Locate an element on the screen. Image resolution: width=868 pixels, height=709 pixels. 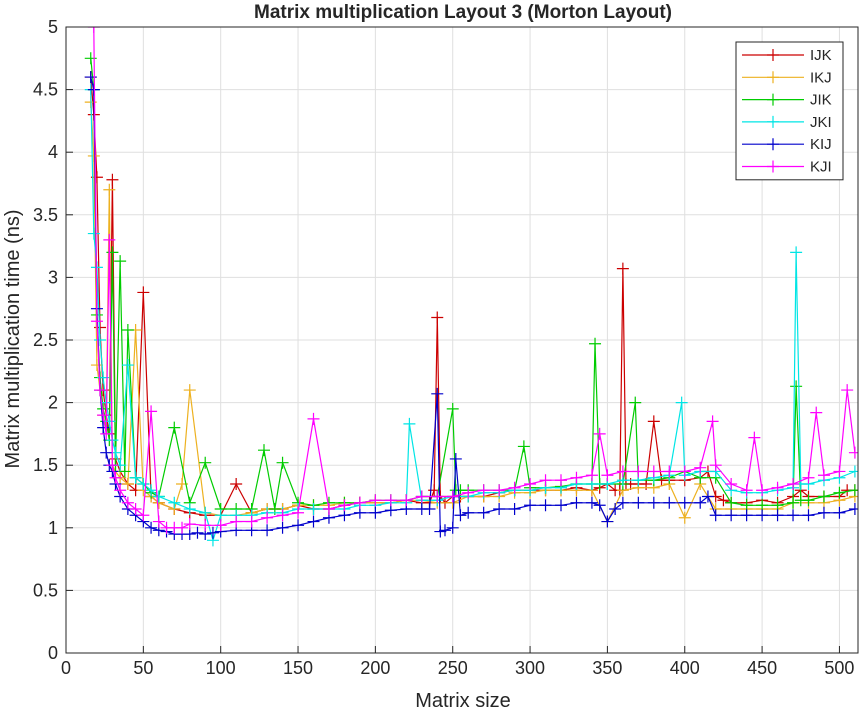
x-tick-label: 350 is located at coordinates (607, 668).